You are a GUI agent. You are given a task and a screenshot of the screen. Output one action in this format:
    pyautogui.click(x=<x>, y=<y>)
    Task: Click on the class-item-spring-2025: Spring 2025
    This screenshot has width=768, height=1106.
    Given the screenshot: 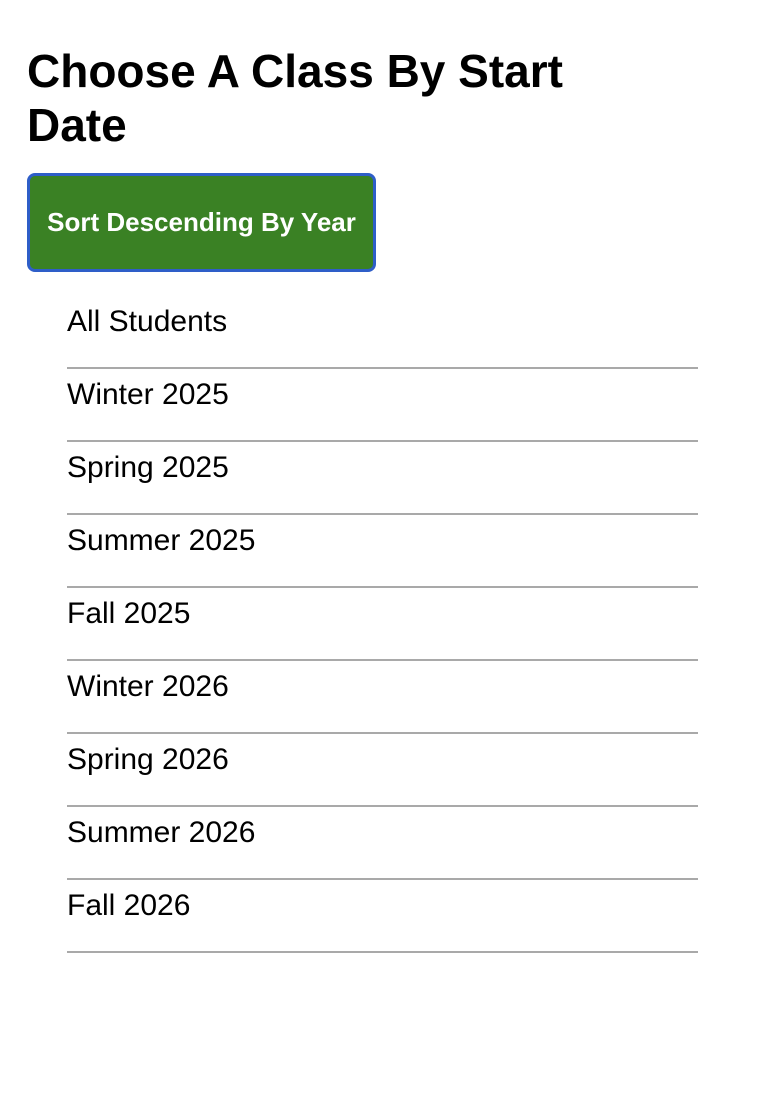 What is the action you would take?
    pyautogui.click(x=382, y=478)
    